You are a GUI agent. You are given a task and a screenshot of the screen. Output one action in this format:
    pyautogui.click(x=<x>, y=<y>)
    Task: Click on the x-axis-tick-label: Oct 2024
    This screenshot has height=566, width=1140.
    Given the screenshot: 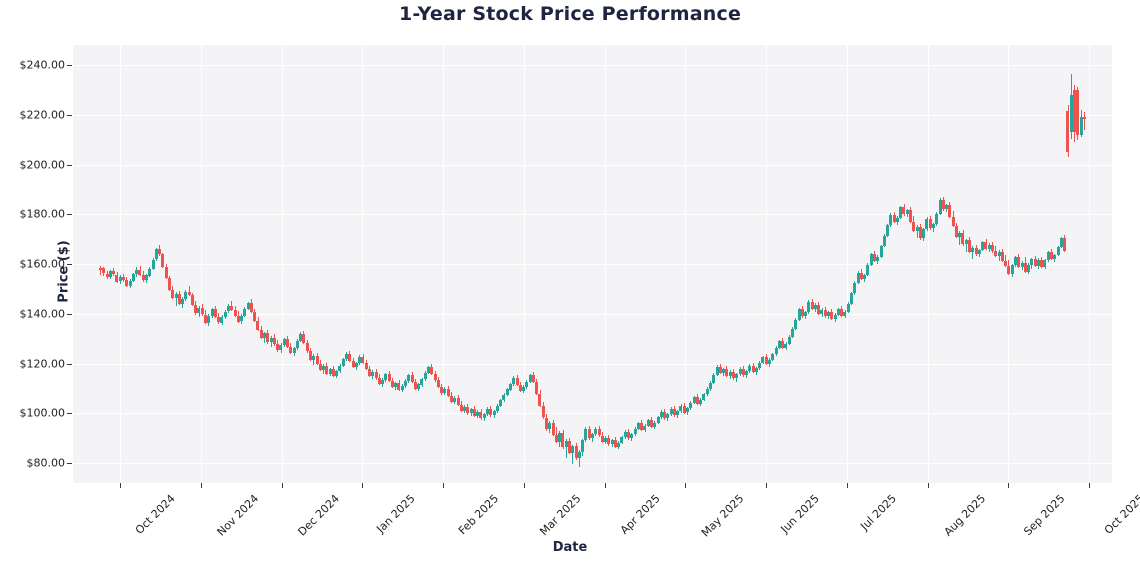 What is the action you would take?
    pyautogui.click(x=155, y=514)
    